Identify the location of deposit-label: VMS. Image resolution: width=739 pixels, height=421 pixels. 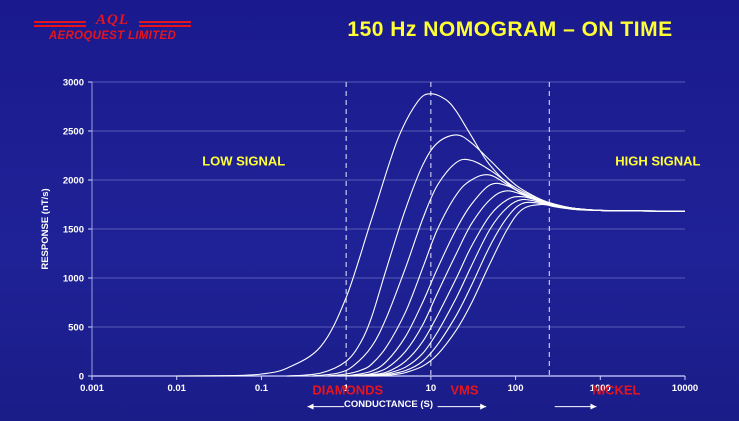
(464, 390).